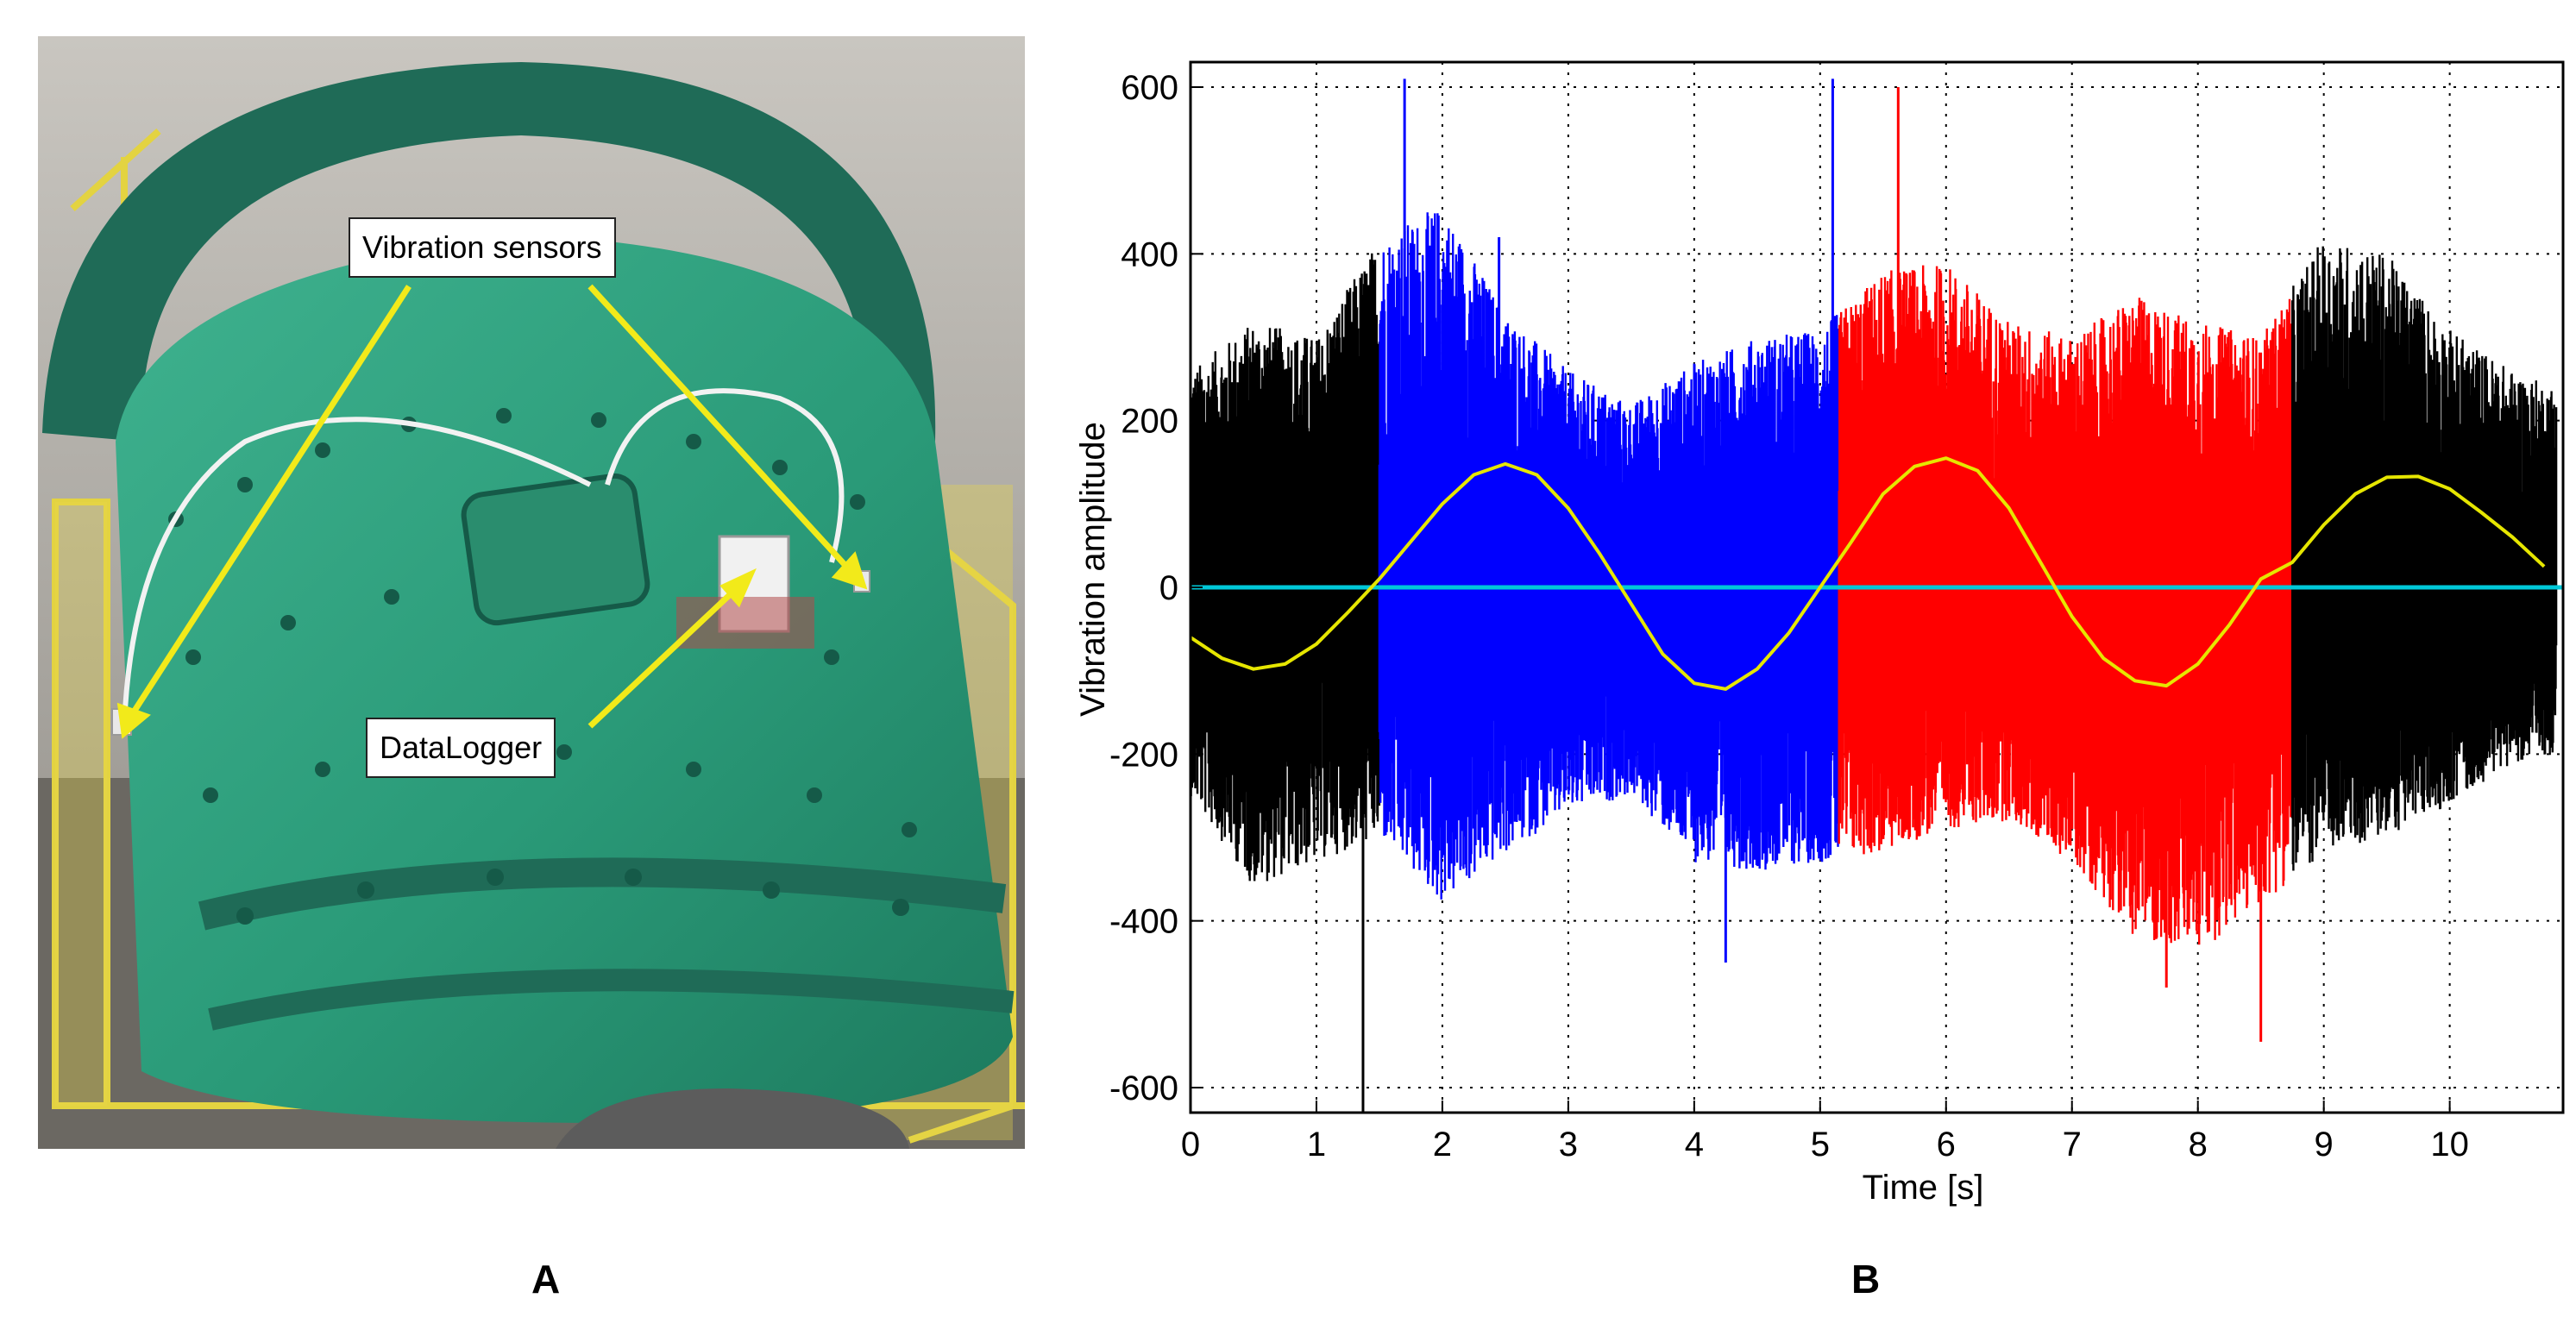 The image size is (2576, 1336). I want to click on y-tick-label: 0, so click(1168, 588).